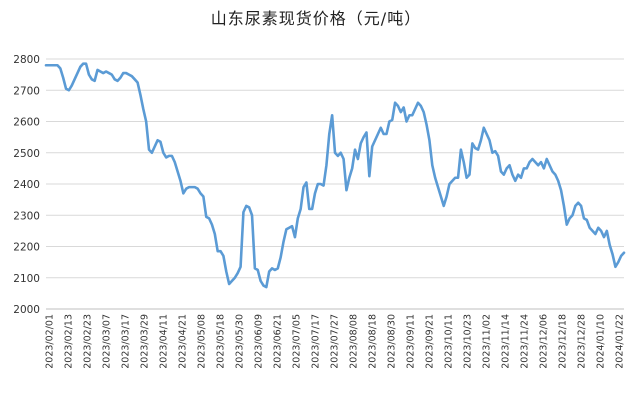 This screenshot has height=404, width=632. Describe the element at coordinates (240, 341) in the screenshot. I see `x-tick-label: 2023/05/30` at that location.